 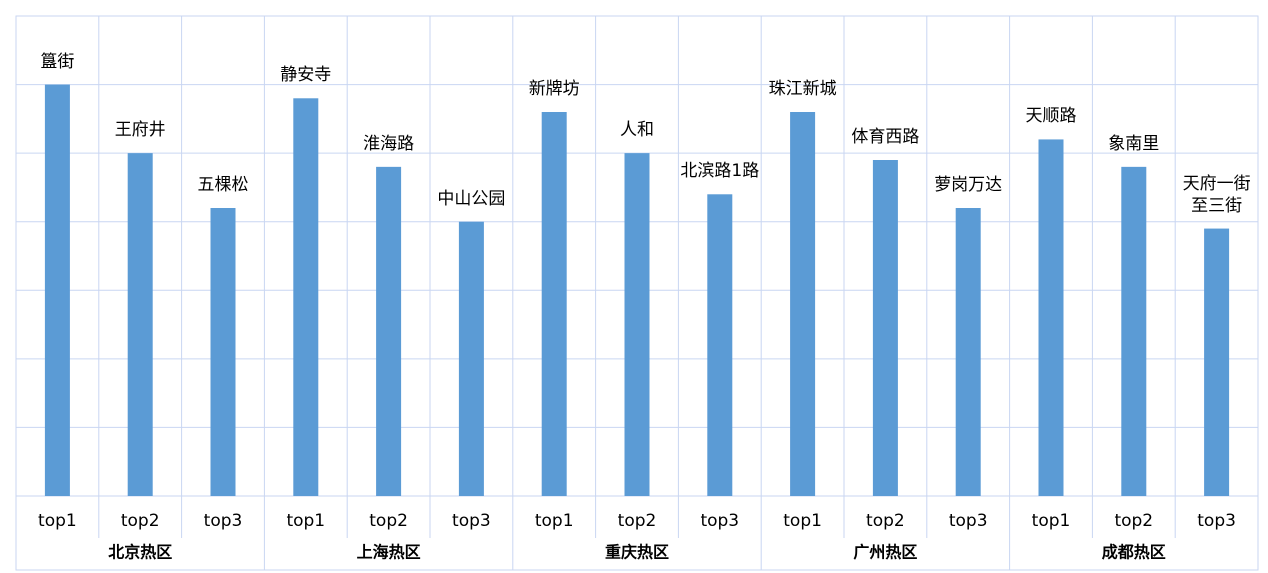 What do you see at coordinates (223, 185) in the screenshot?
I see `bar-annotation: 五棵松` at bounding box center [223, 185].